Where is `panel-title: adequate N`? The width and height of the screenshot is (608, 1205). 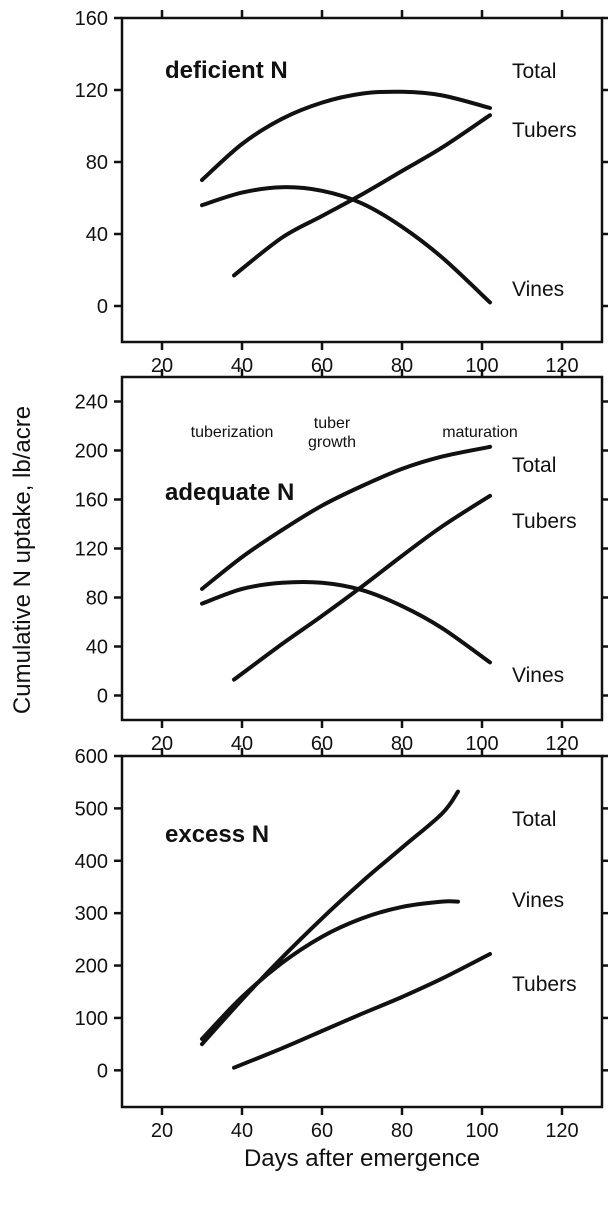
panel-title: adequate N is located at coordinates (229, 492).